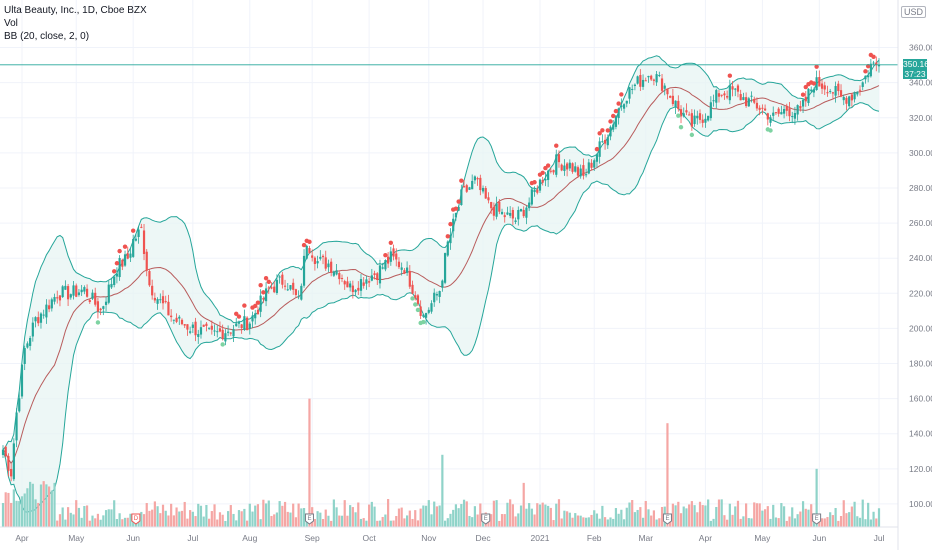 Image resolution: width=932 pixels, height=550 pixels. I want to click on volume-indicator-label: Vol, so click(11, 23).